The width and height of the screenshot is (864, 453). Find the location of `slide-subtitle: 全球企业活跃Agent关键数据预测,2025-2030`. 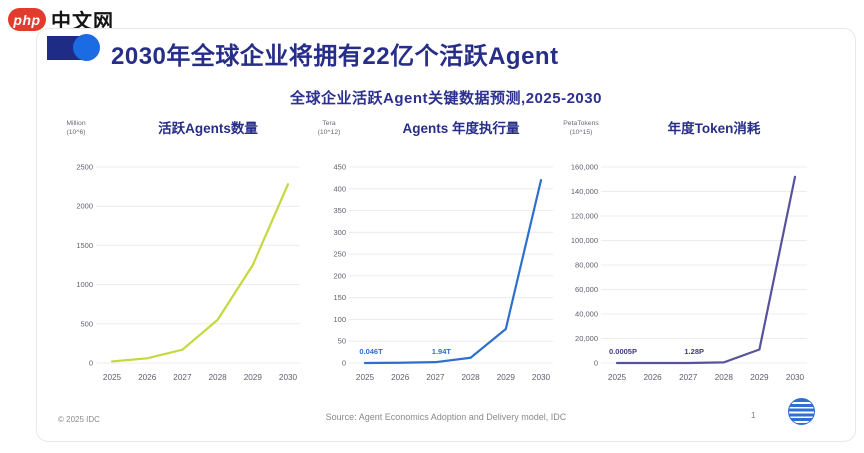

slide-subtitle: 全球企业活跃Agent关键数据预测,2025-2030 is located at coordinates (446, 98).